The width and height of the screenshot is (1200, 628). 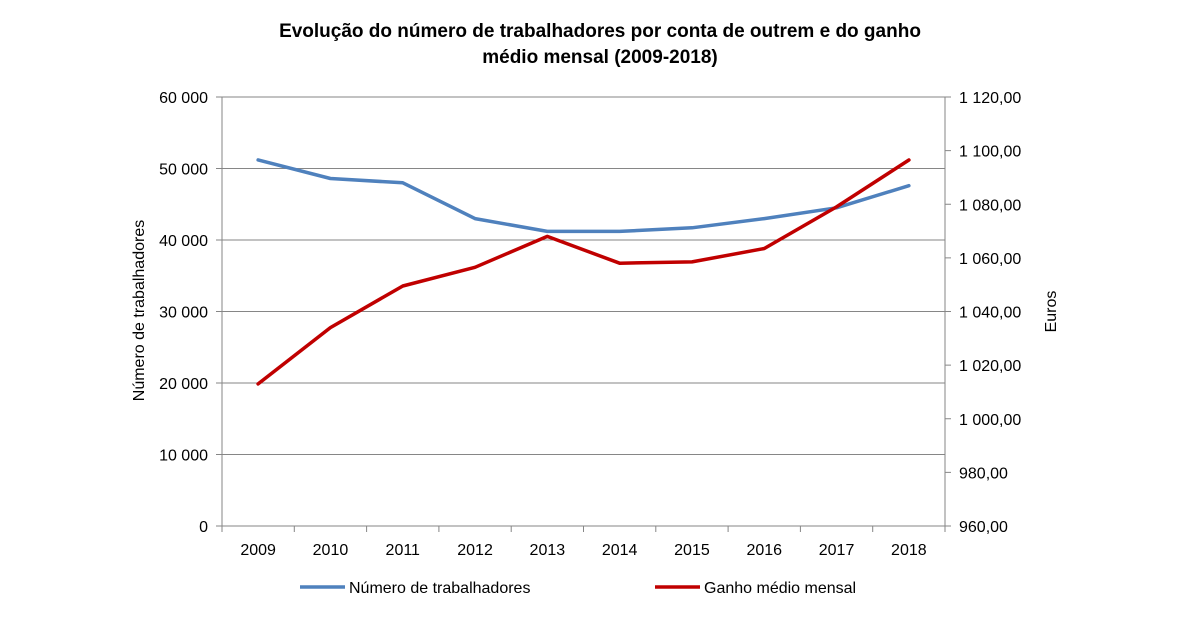 I want to click on y-right-tick-label: 980,00, so click(x=983, y=473).